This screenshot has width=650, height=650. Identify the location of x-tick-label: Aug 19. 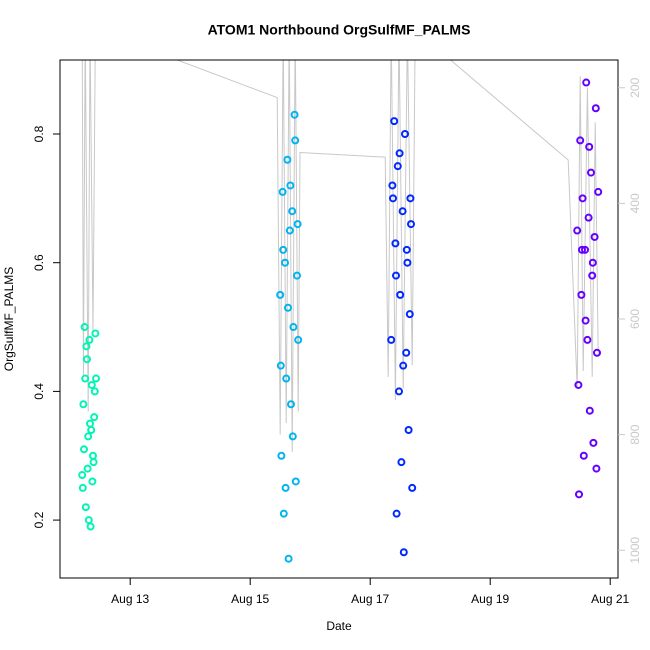
(490, 599).